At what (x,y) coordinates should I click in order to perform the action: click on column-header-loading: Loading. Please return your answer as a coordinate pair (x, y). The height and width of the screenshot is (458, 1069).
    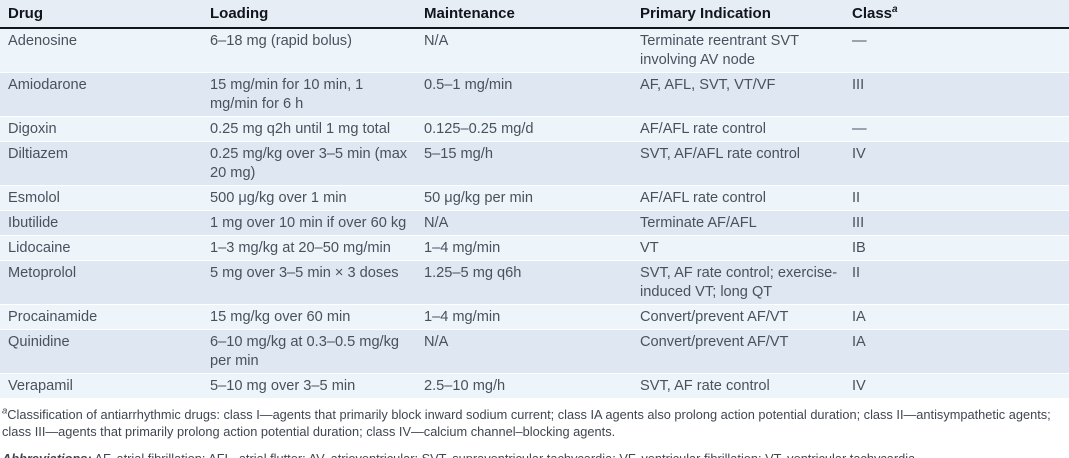
    Looking at the image, I should click on (317, 14).